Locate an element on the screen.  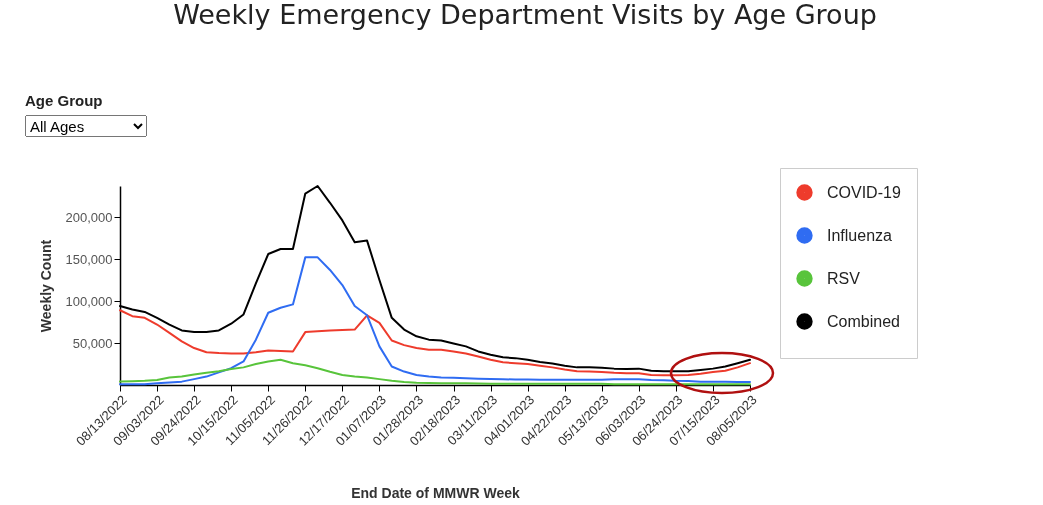
x-axis-title: End Date of MMWR Week is located at coordinates (435, 492).